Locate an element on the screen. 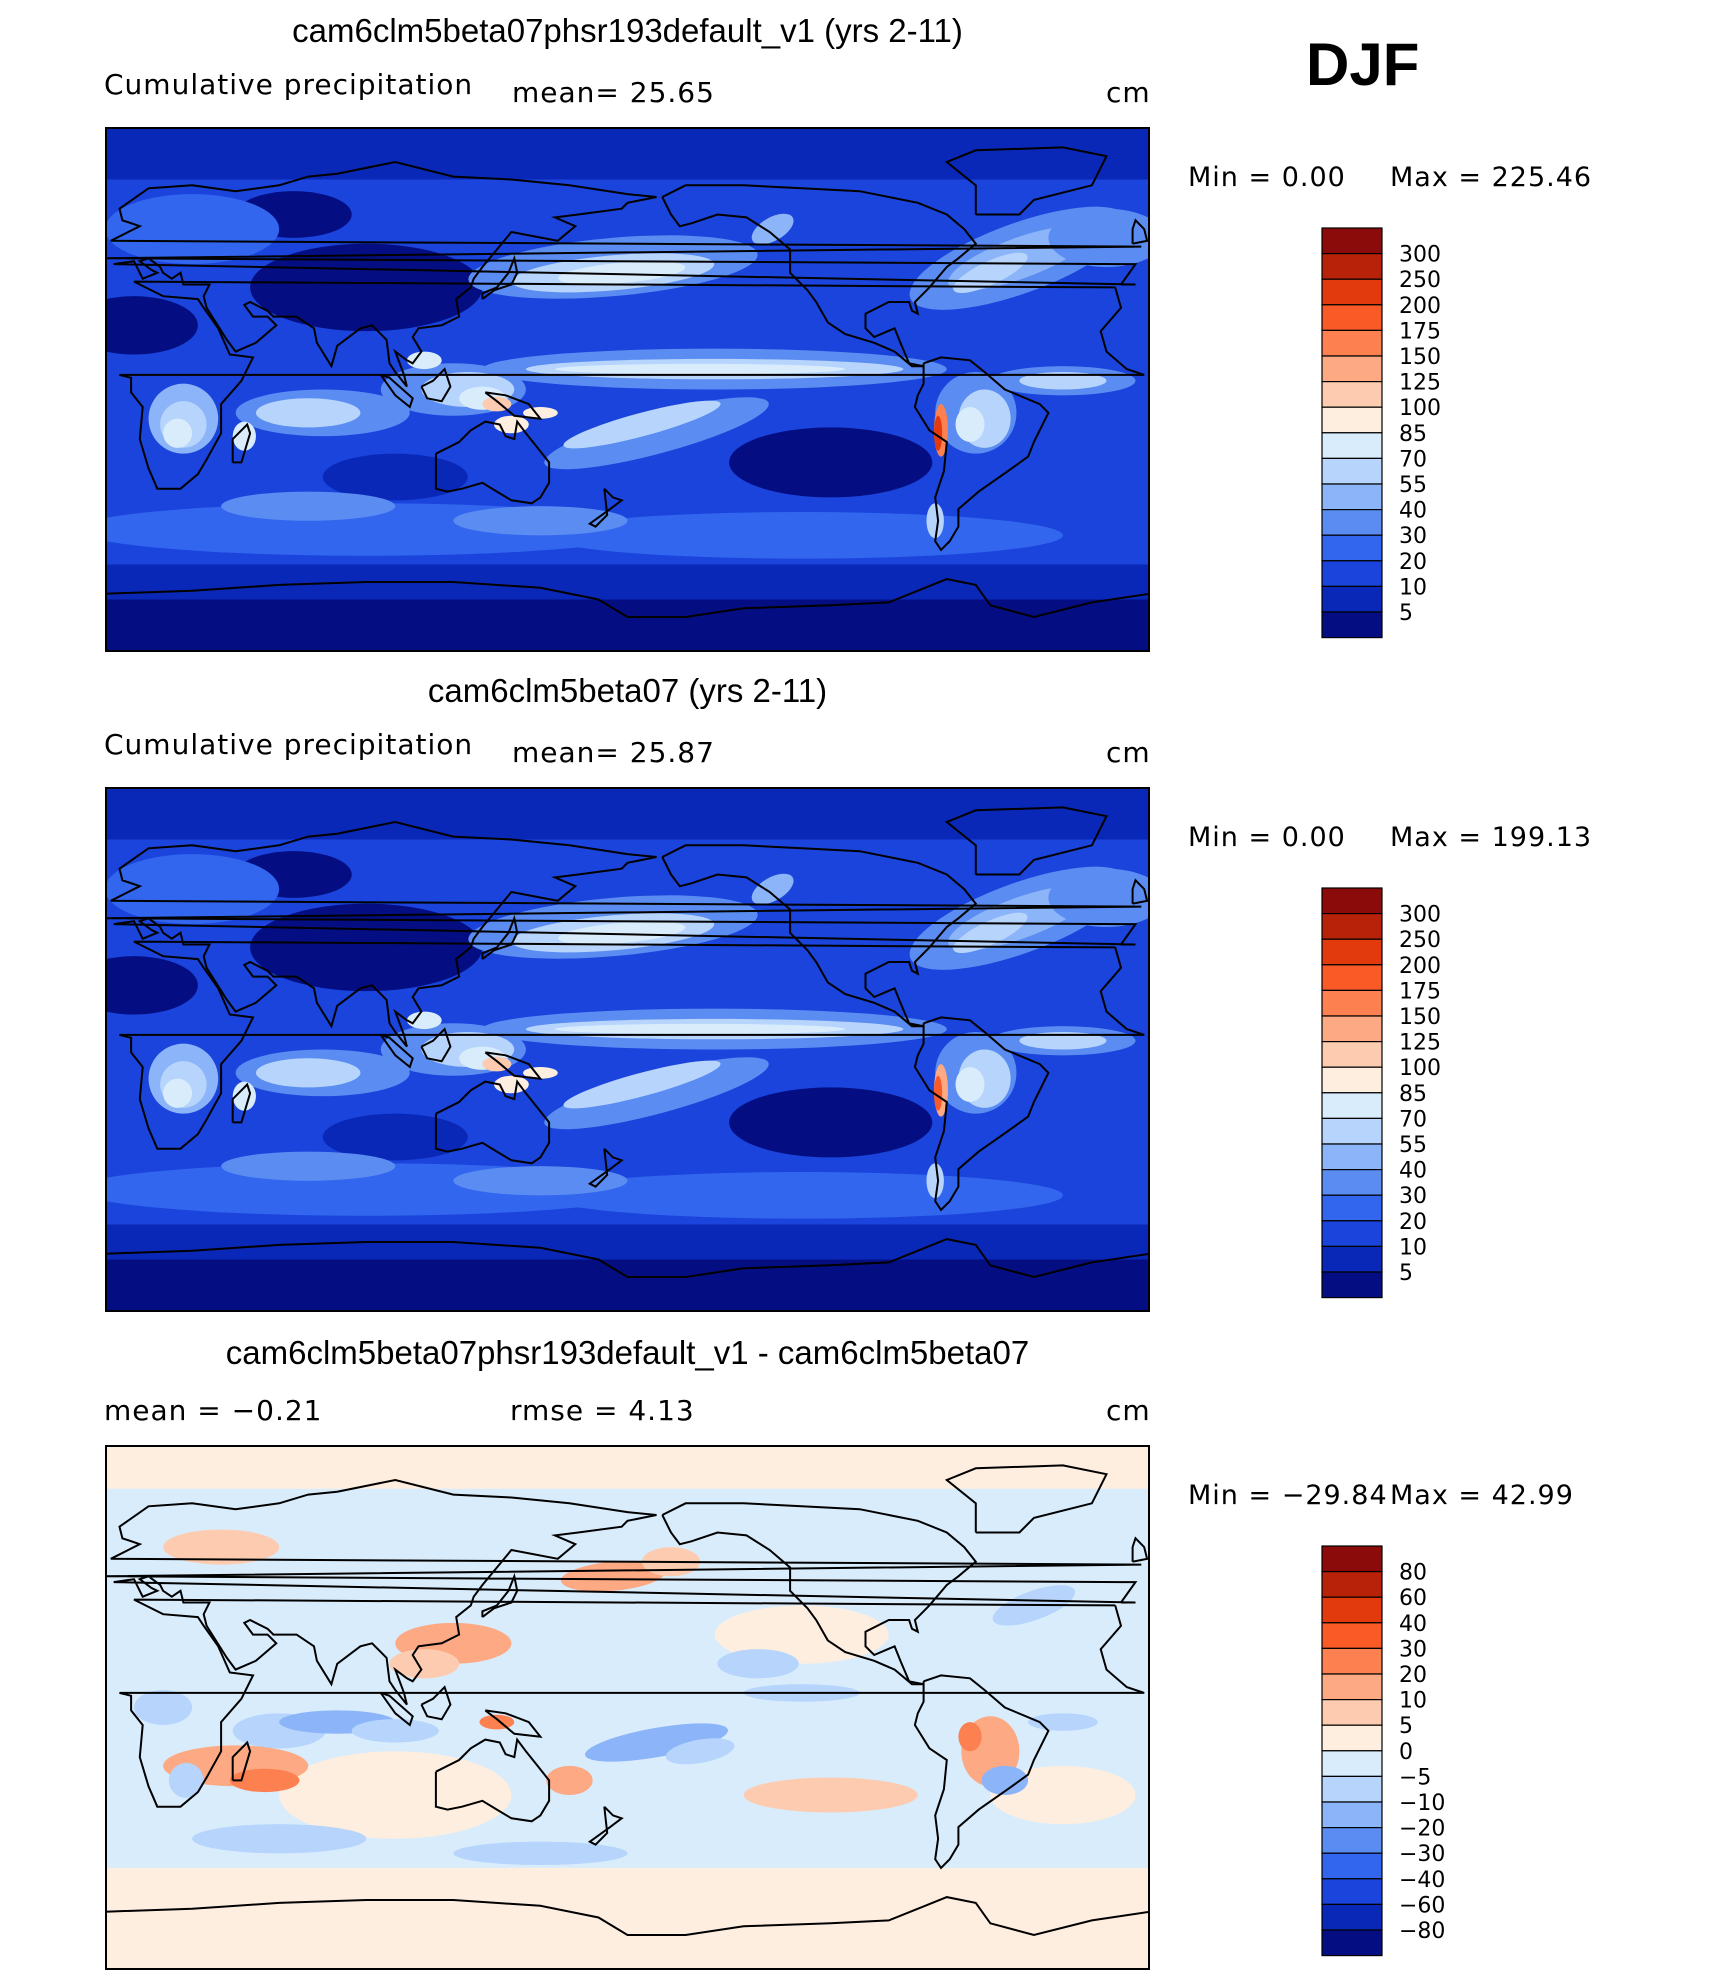  colorbar-tick-label: −60 is located at coordinates (1422, 1905).